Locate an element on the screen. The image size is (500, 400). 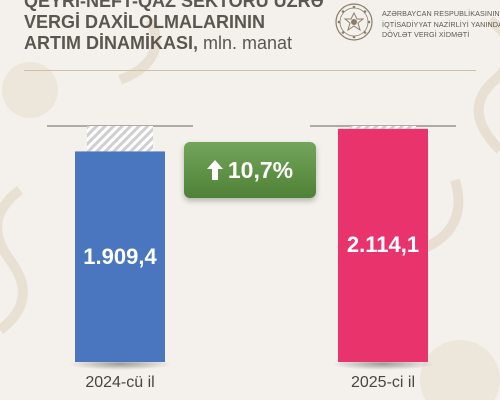
state-emblem-icon is located at coordinates (354, 22).